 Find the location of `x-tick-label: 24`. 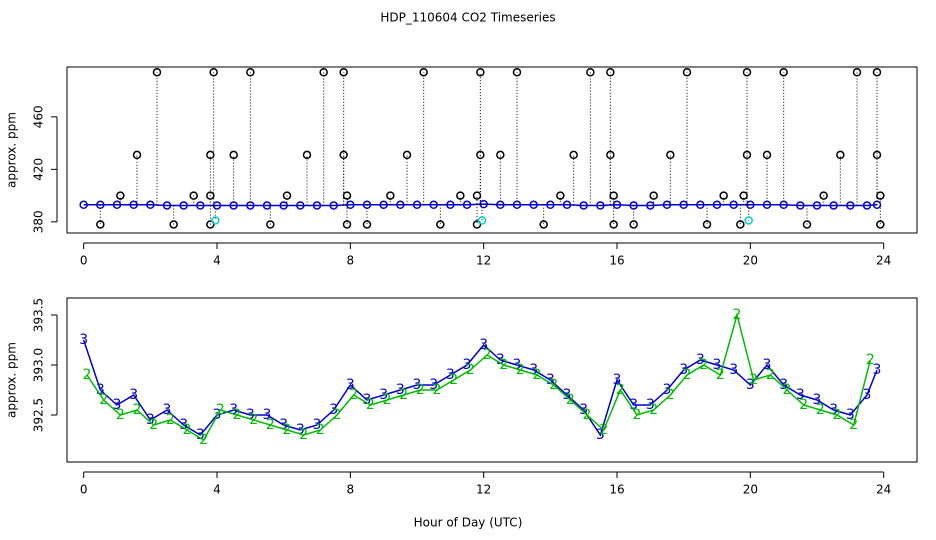

x-tick-label: 24 is located at coordinates (883, 490).